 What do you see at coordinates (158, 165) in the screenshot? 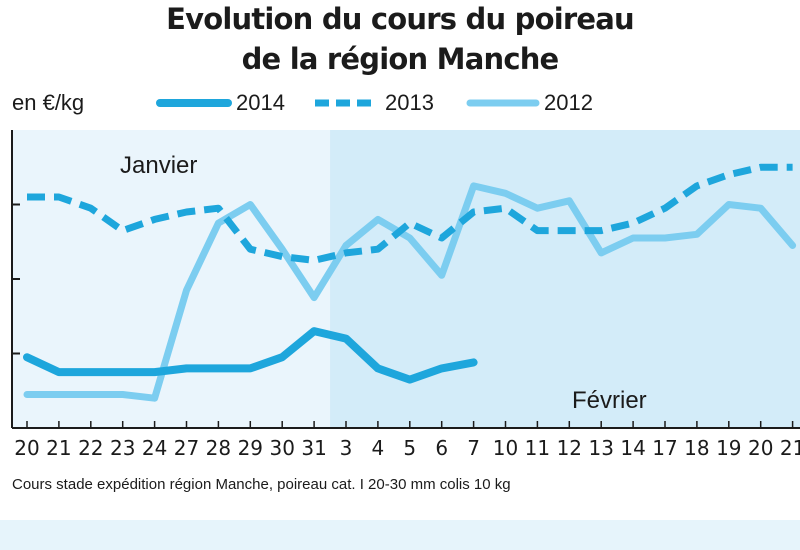
I see `month-label-janvier: Janvier` at bounding box center [158, 165].